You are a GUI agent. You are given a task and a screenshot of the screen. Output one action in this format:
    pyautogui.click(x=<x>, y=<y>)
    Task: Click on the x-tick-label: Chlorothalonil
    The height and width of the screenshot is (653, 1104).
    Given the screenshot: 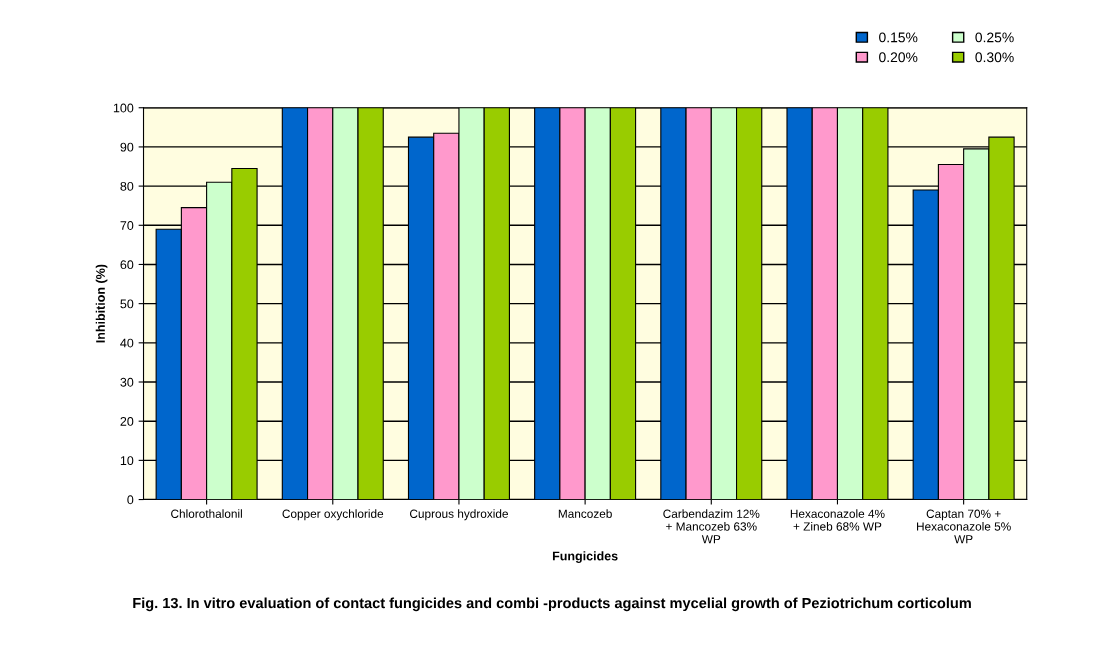 What is the action you would take?
    pyautogui.click(x=206, y=513)
    